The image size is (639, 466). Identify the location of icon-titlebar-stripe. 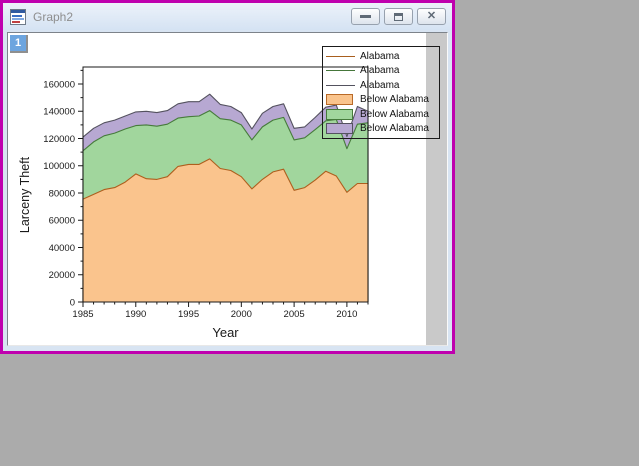
(18, 11).